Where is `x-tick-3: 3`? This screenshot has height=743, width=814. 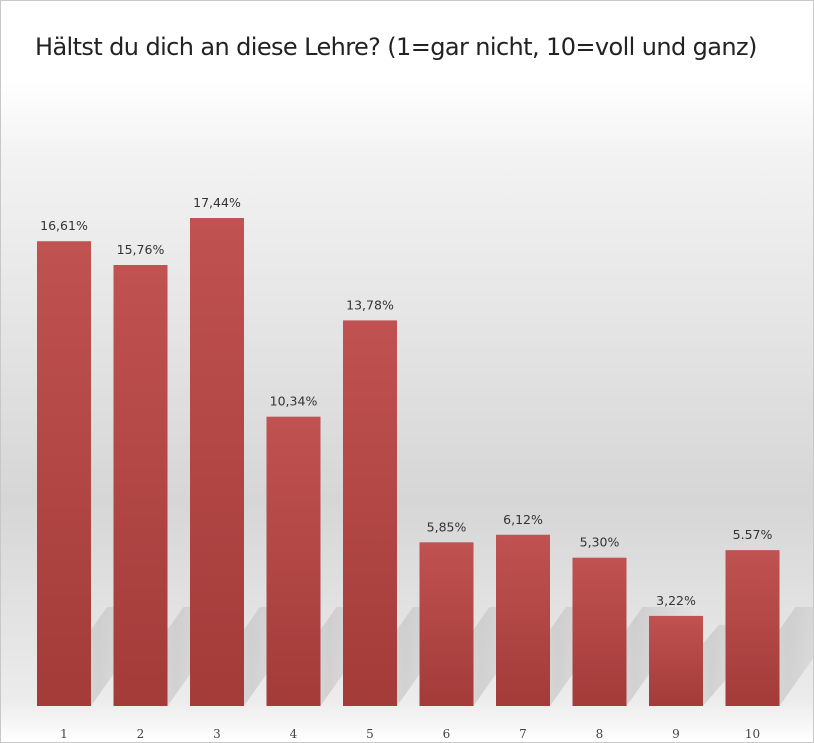 x-tick-3: 3 is located at coordinates (217, 734).